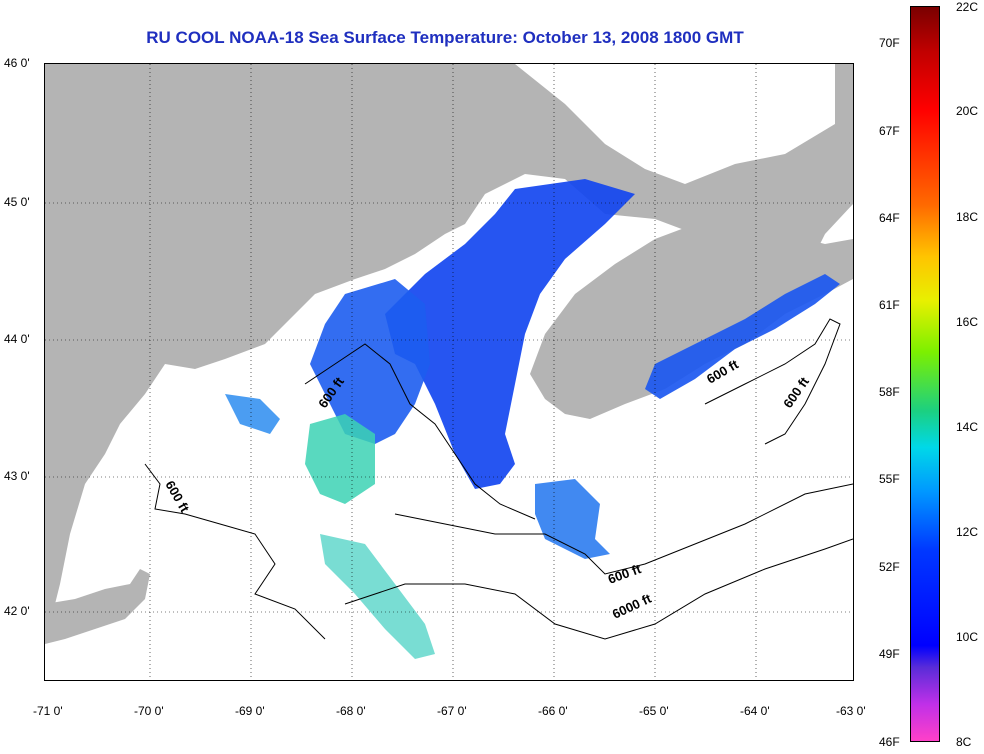  I want to click on colorbar-fahrenheit-label: 64F, so click(889, 218).